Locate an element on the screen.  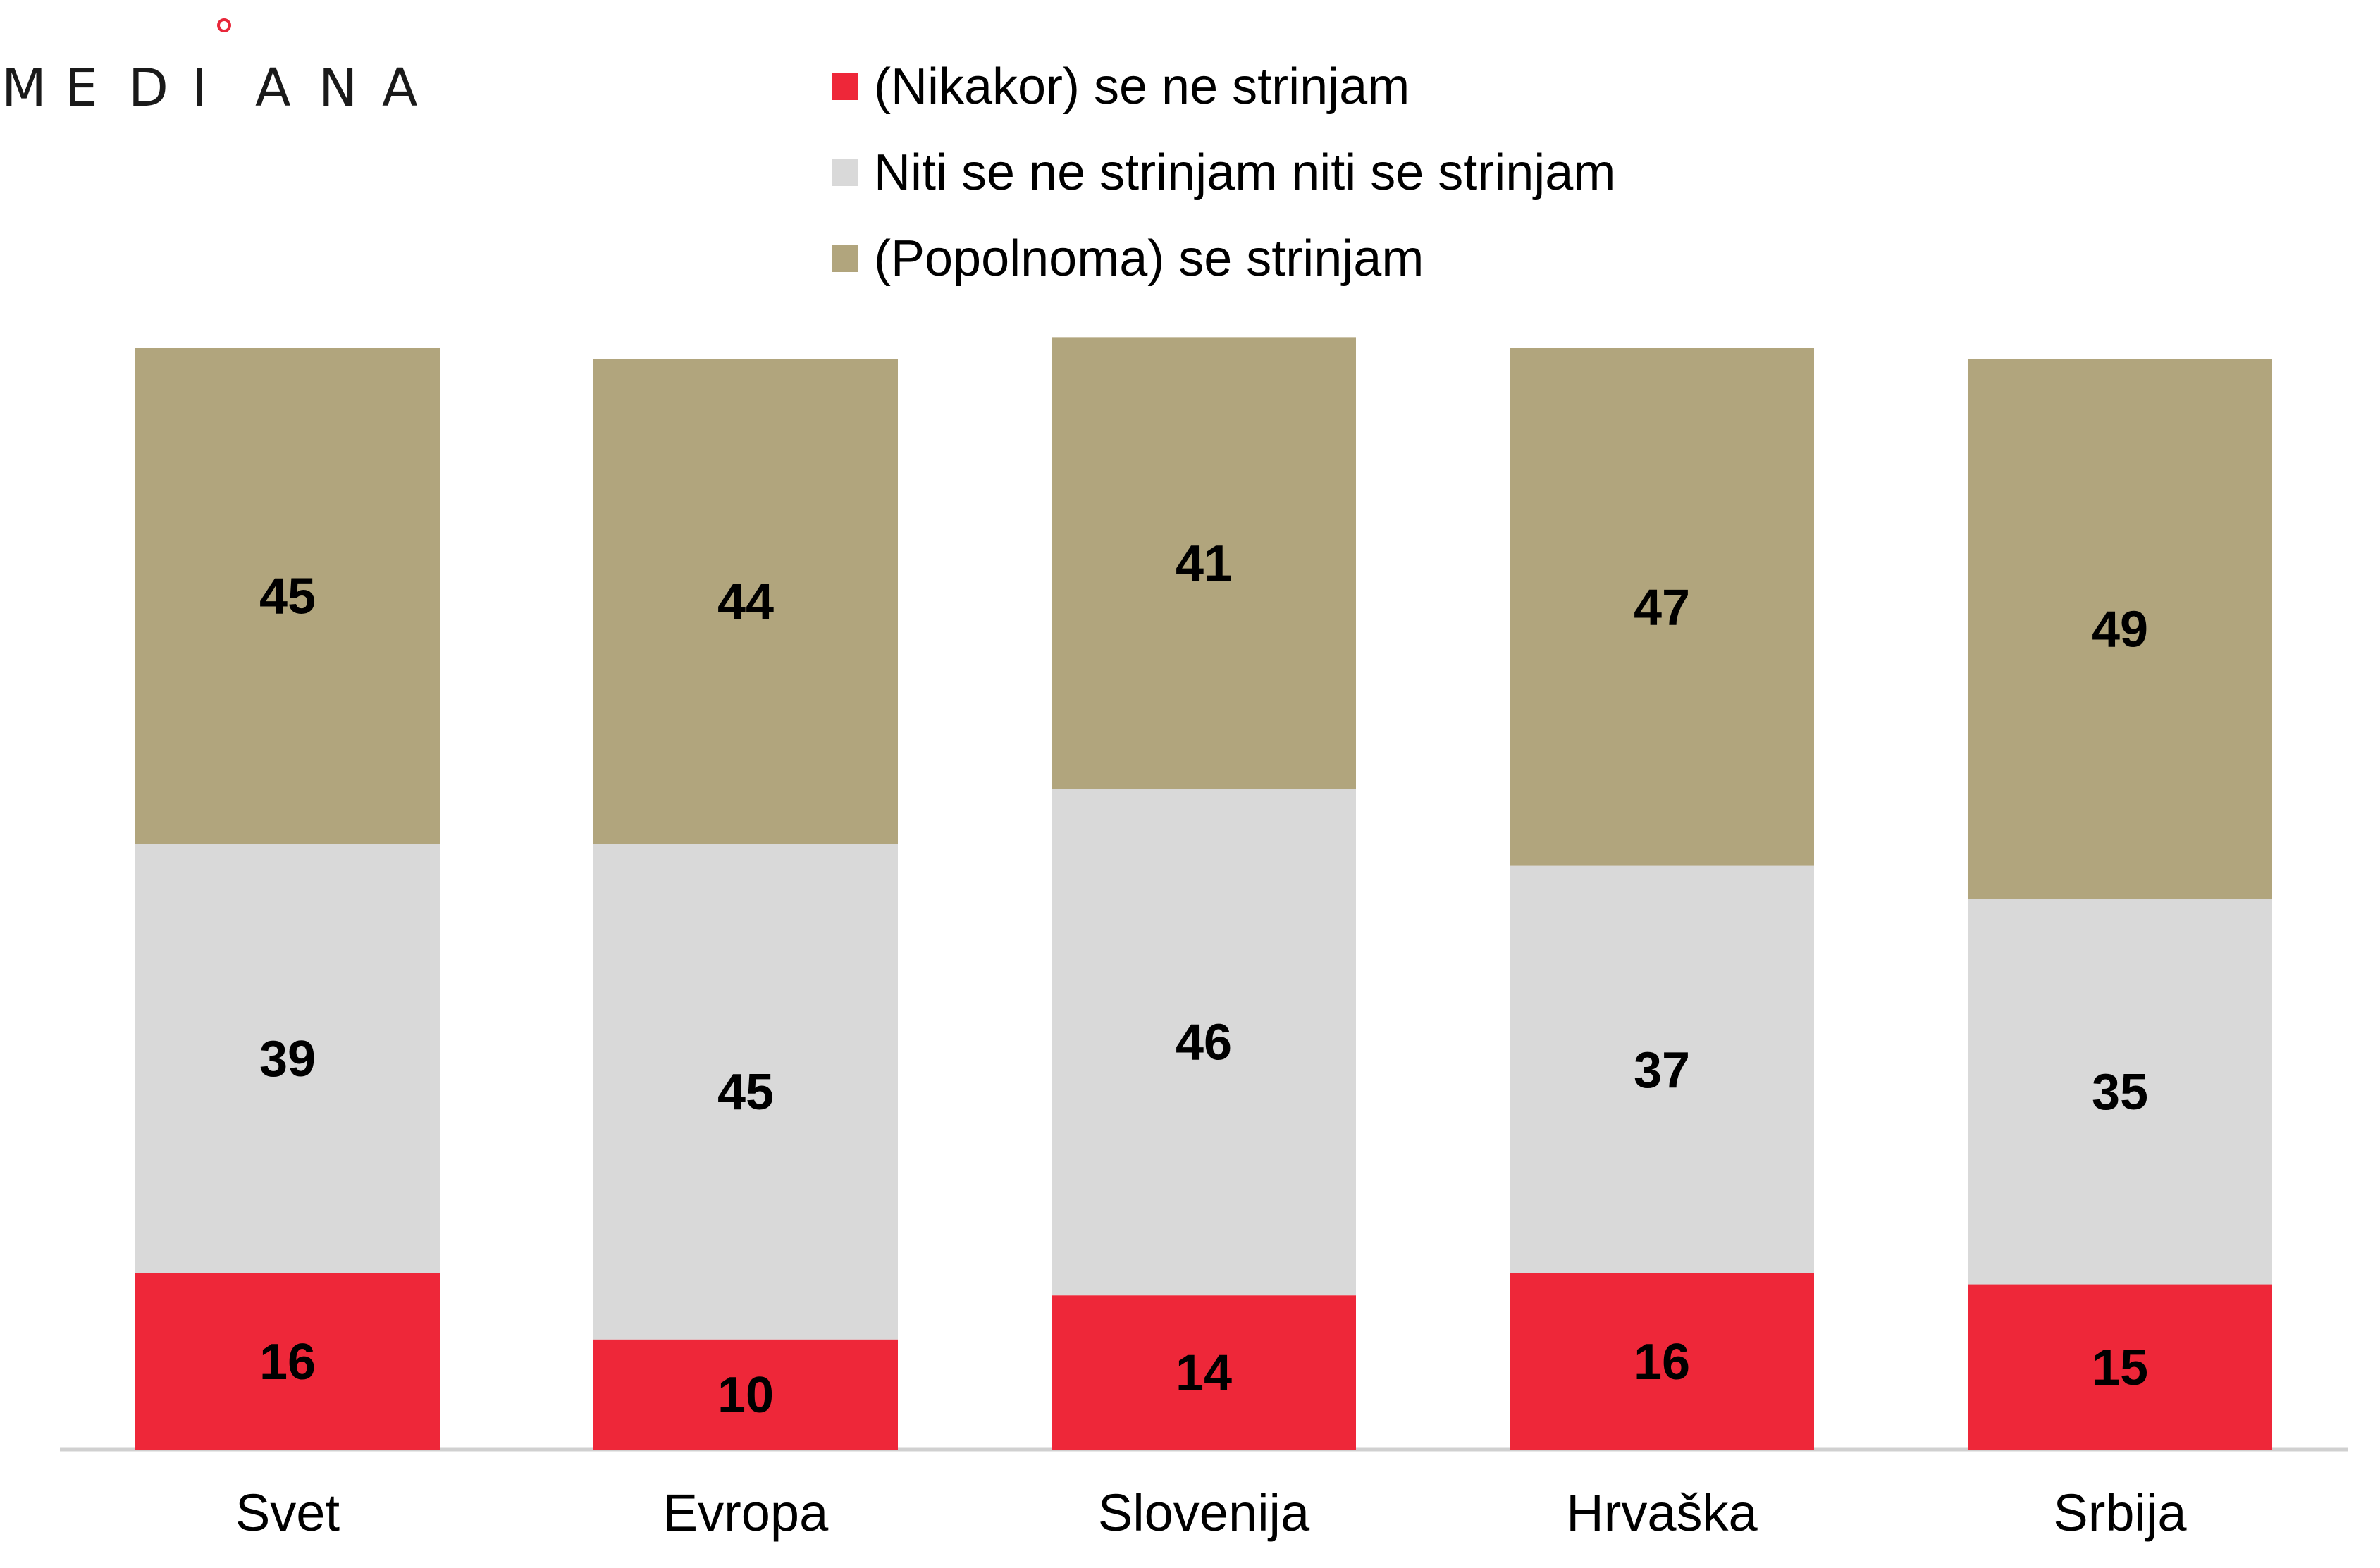
data-label: 44 is located at coordinates (746, 602).